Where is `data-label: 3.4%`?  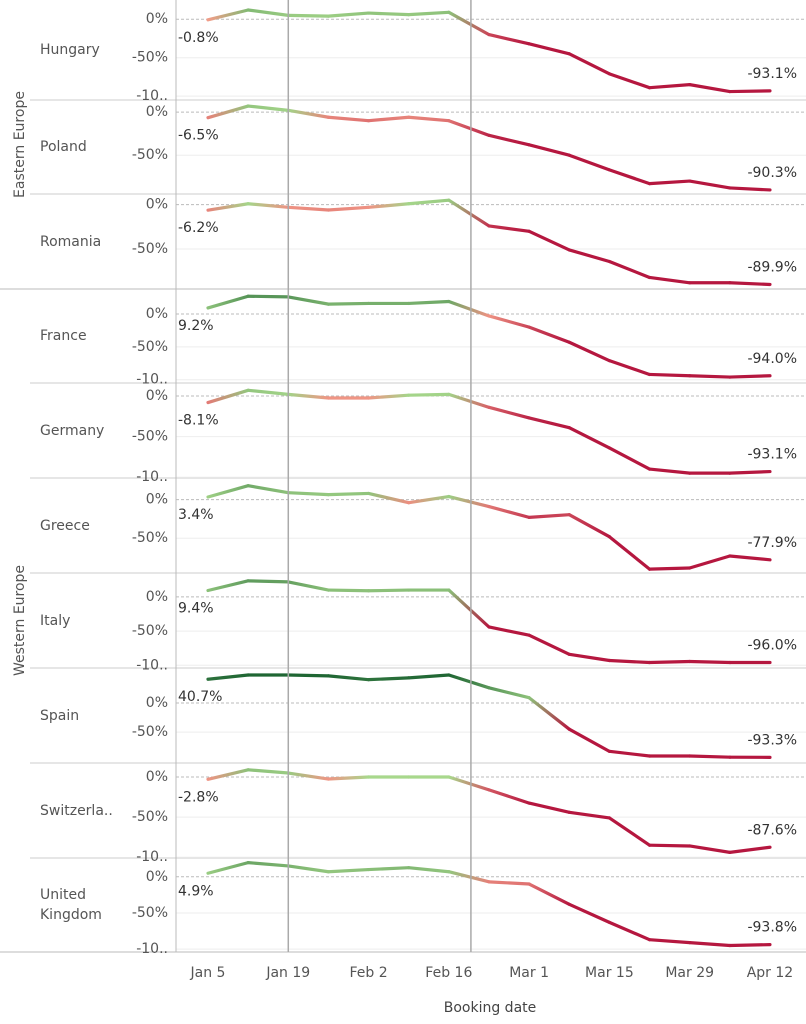
data-label: 3.4% is located at coordinates (196, 515).